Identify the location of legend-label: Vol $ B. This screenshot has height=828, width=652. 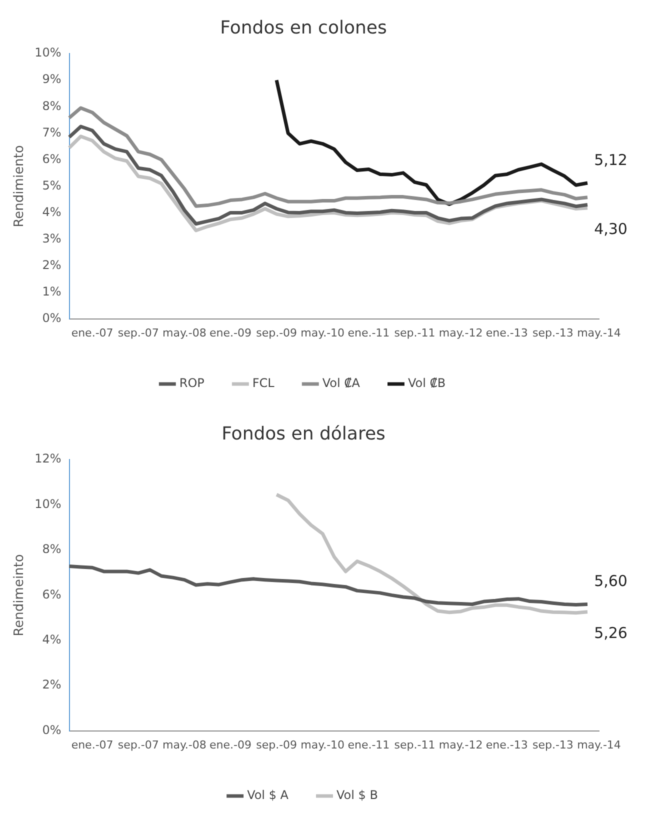
(357, 795).